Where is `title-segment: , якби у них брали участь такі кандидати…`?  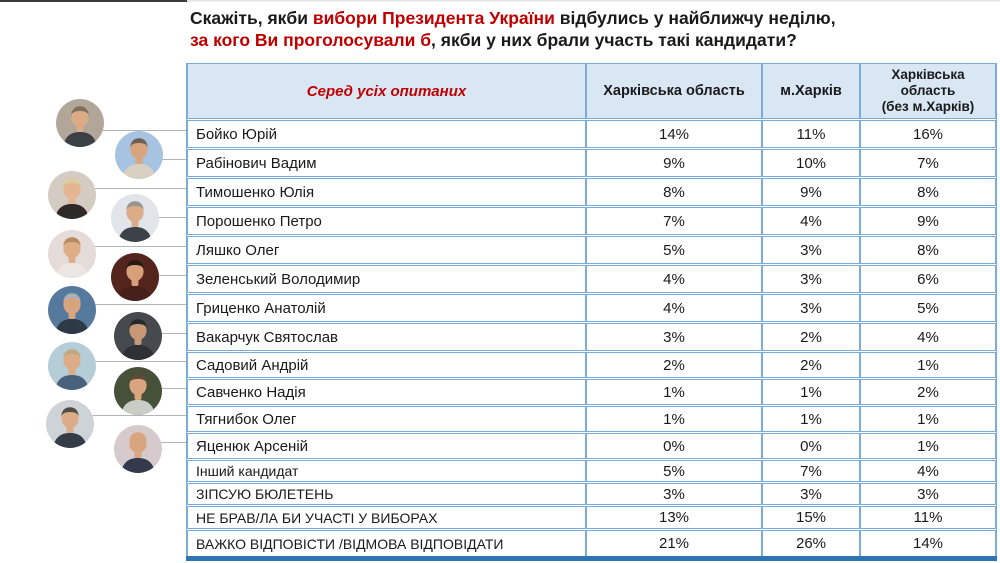
title-segment: , якби у них брали участь такі кандидати… is located at coordinates (614, 40).